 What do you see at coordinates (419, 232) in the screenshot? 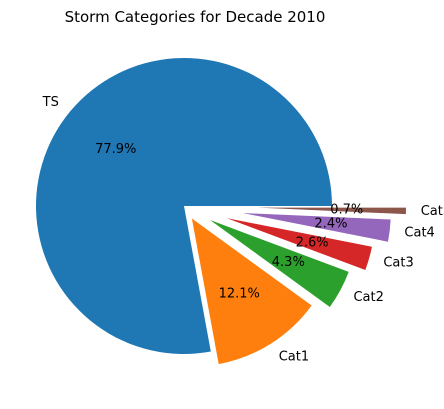
I see `slice-label-cat4: Cat4` at bounding box center [419, 232].